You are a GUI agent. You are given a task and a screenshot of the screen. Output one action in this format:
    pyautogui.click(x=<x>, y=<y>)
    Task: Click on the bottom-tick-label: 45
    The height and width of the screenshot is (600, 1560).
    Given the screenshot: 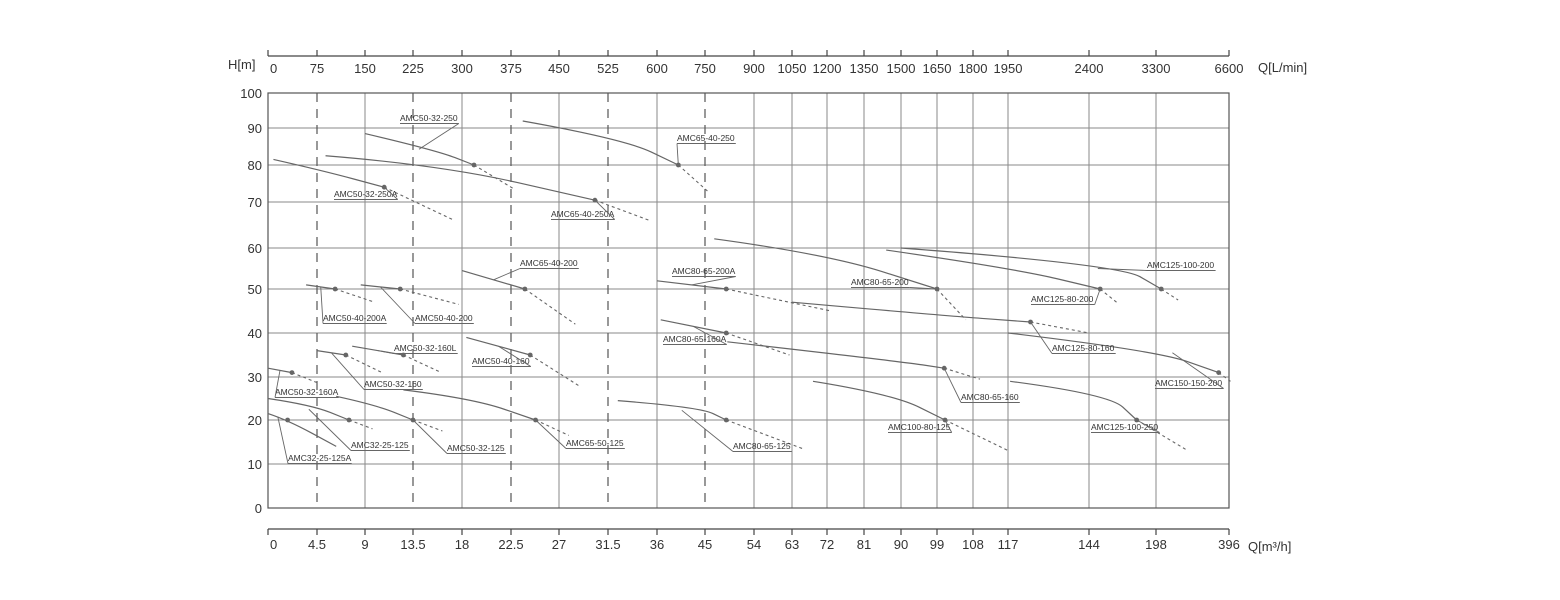 What is the action you would take?
    pyautogui.click(x=705, y=544)
    